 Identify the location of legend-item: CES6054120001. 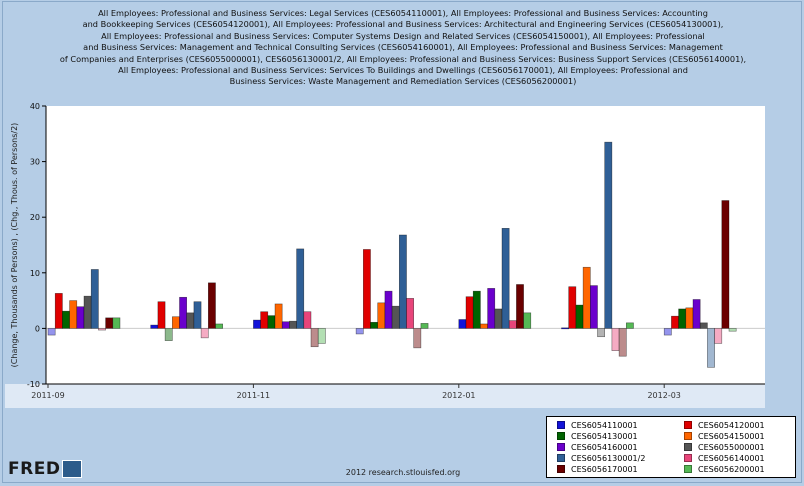
(724, 425).